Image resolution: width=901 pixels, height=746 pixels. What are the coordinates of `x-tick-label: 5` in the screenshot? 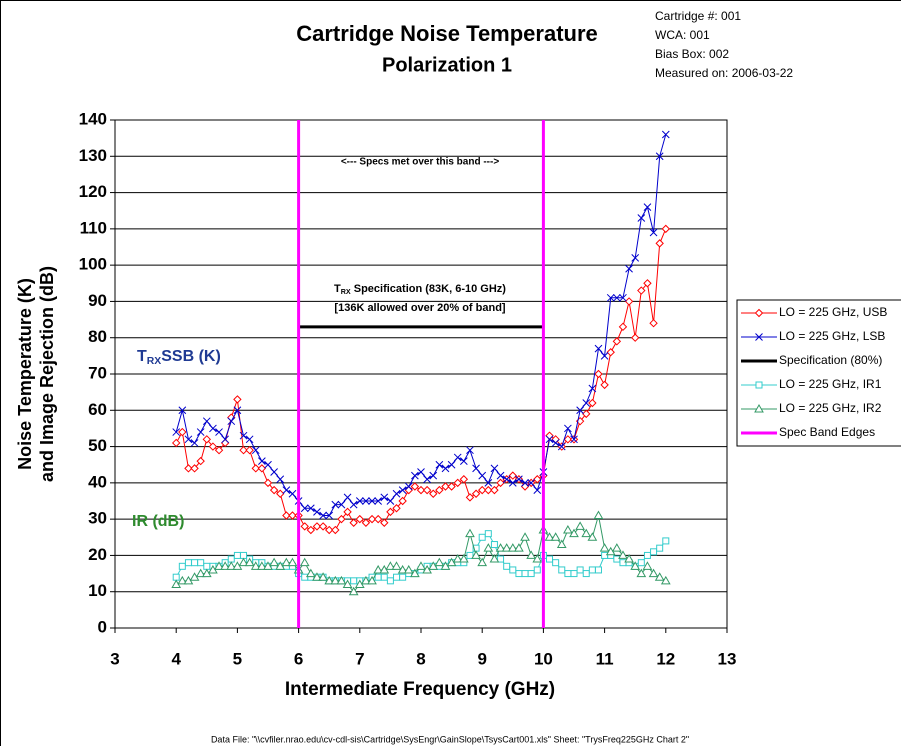 It's located at (237, 658).